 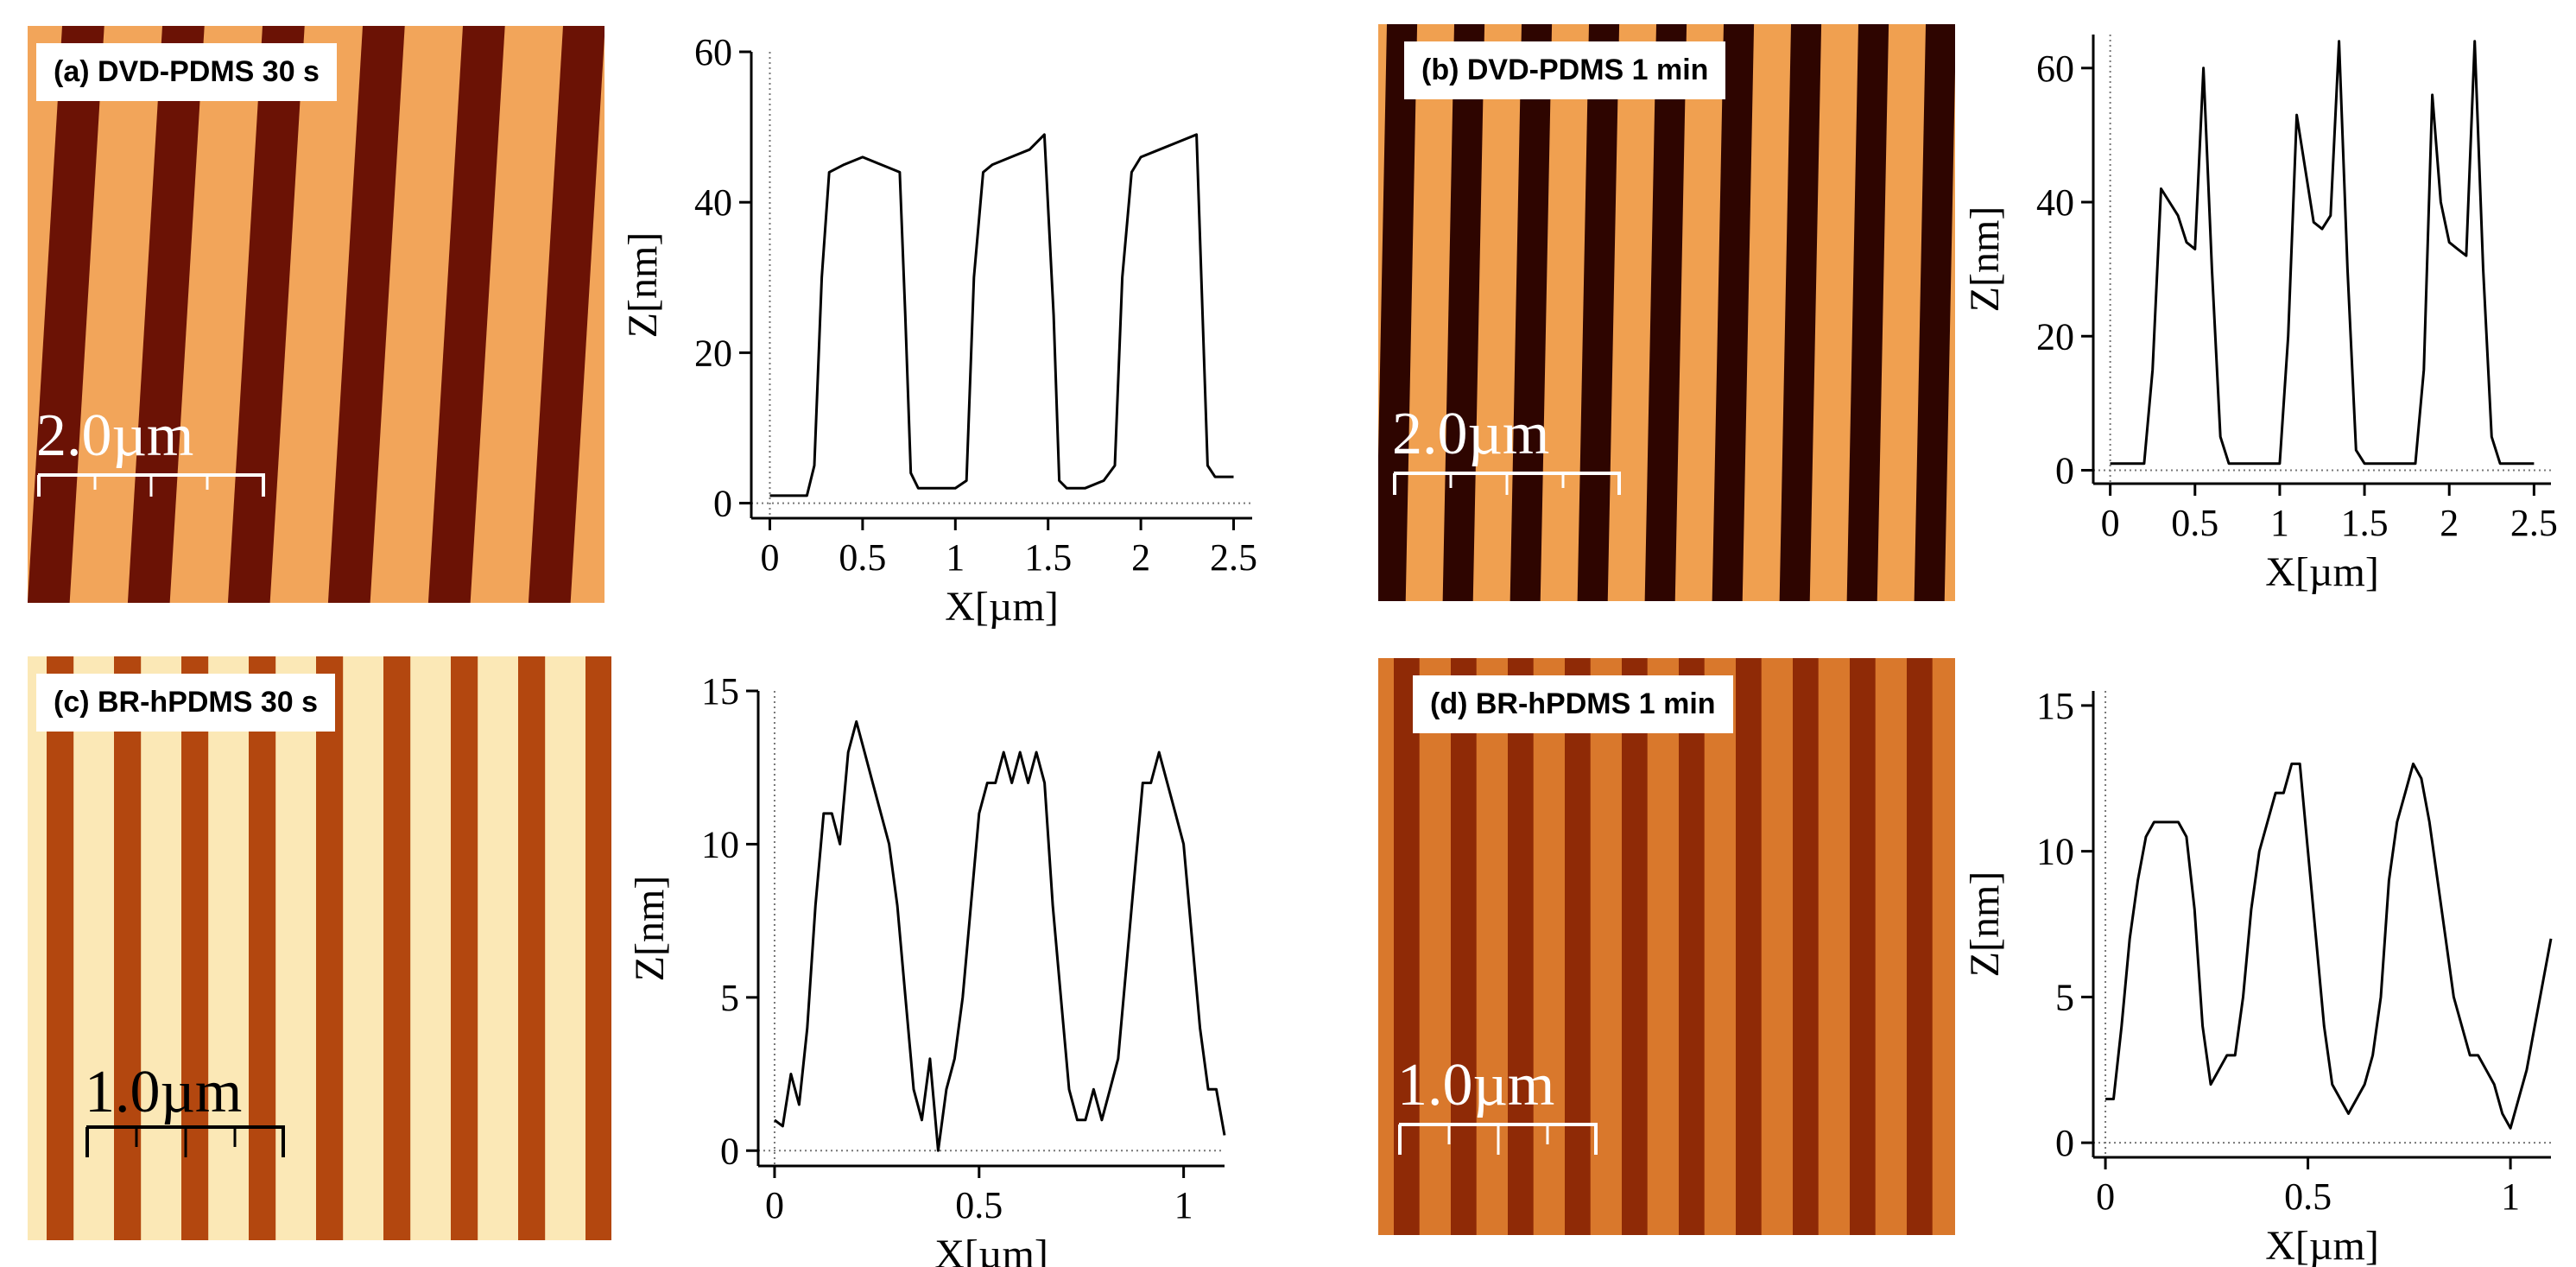 What do you see at coordinates (1476, 1085) in the screenshot?
I see `scale-bar-label-d: 1.0µm` at bounding box center [1476, 1085].